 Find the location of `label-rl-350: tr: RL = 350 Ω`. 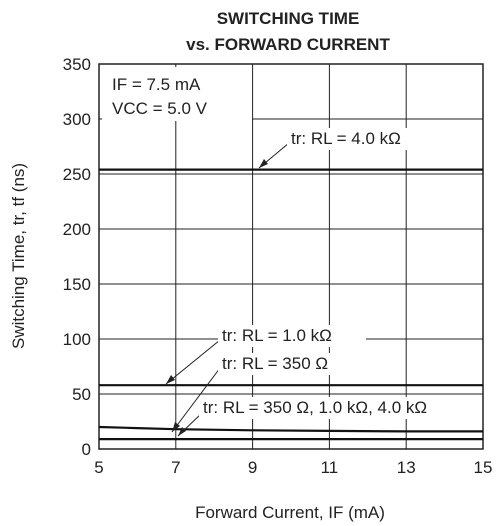

label-rl-350: tr: RL = 350 Ω is located at coordinates (275, 363).